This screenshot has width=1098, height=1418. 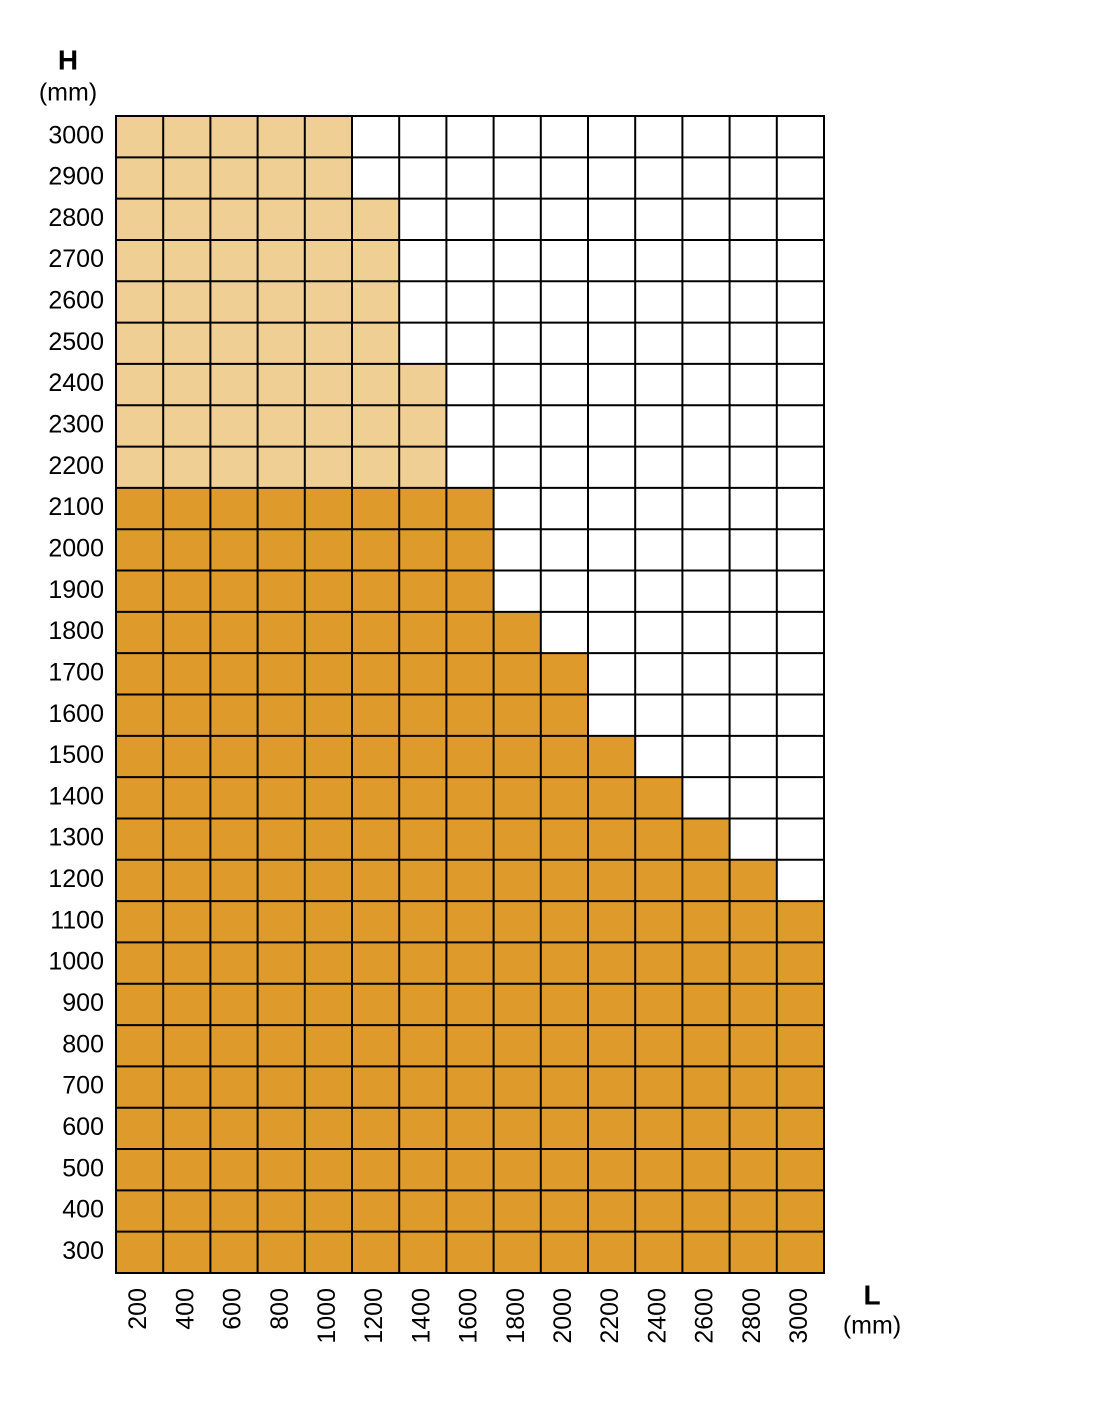 What do you see at coordinates (185, 1309) in the screenshot?
I see `x-tick-label: 400` at bounding box center [185, 1309].